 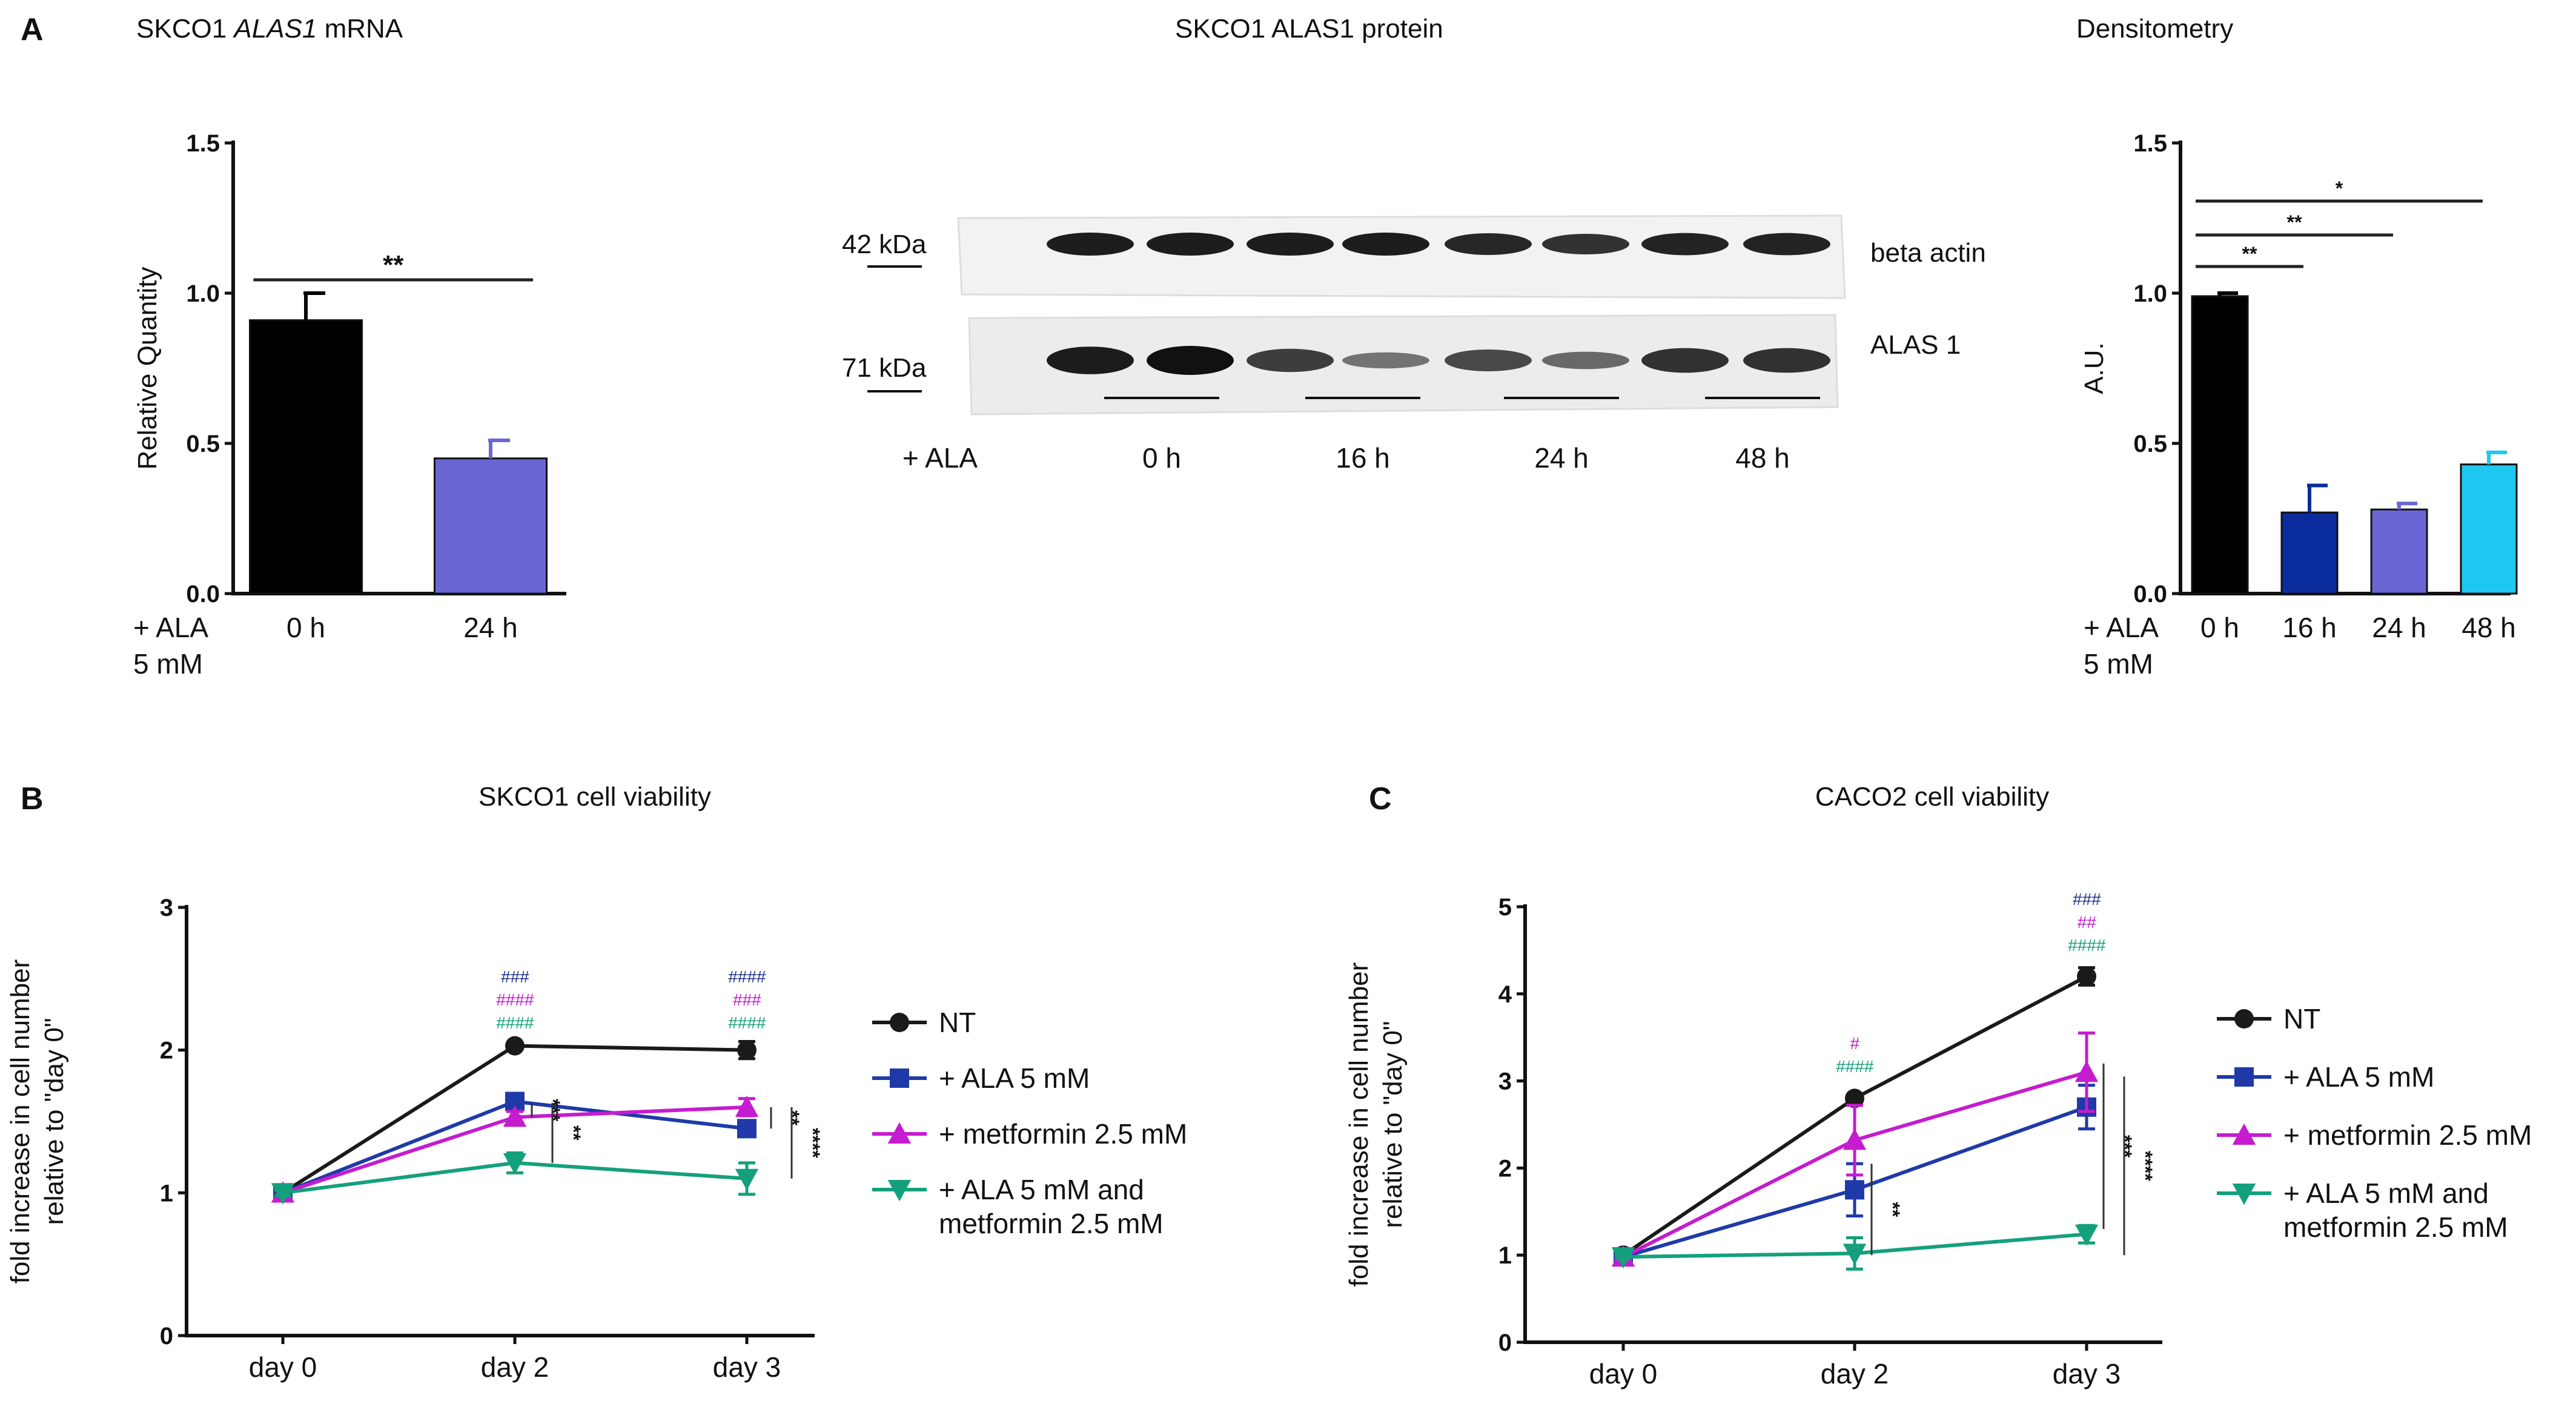 What do you see at coordinates (1014, 1078) in the screenshot?
I see `legend-label: + ALA 5 mM` at bounding box center [1014, 1078].